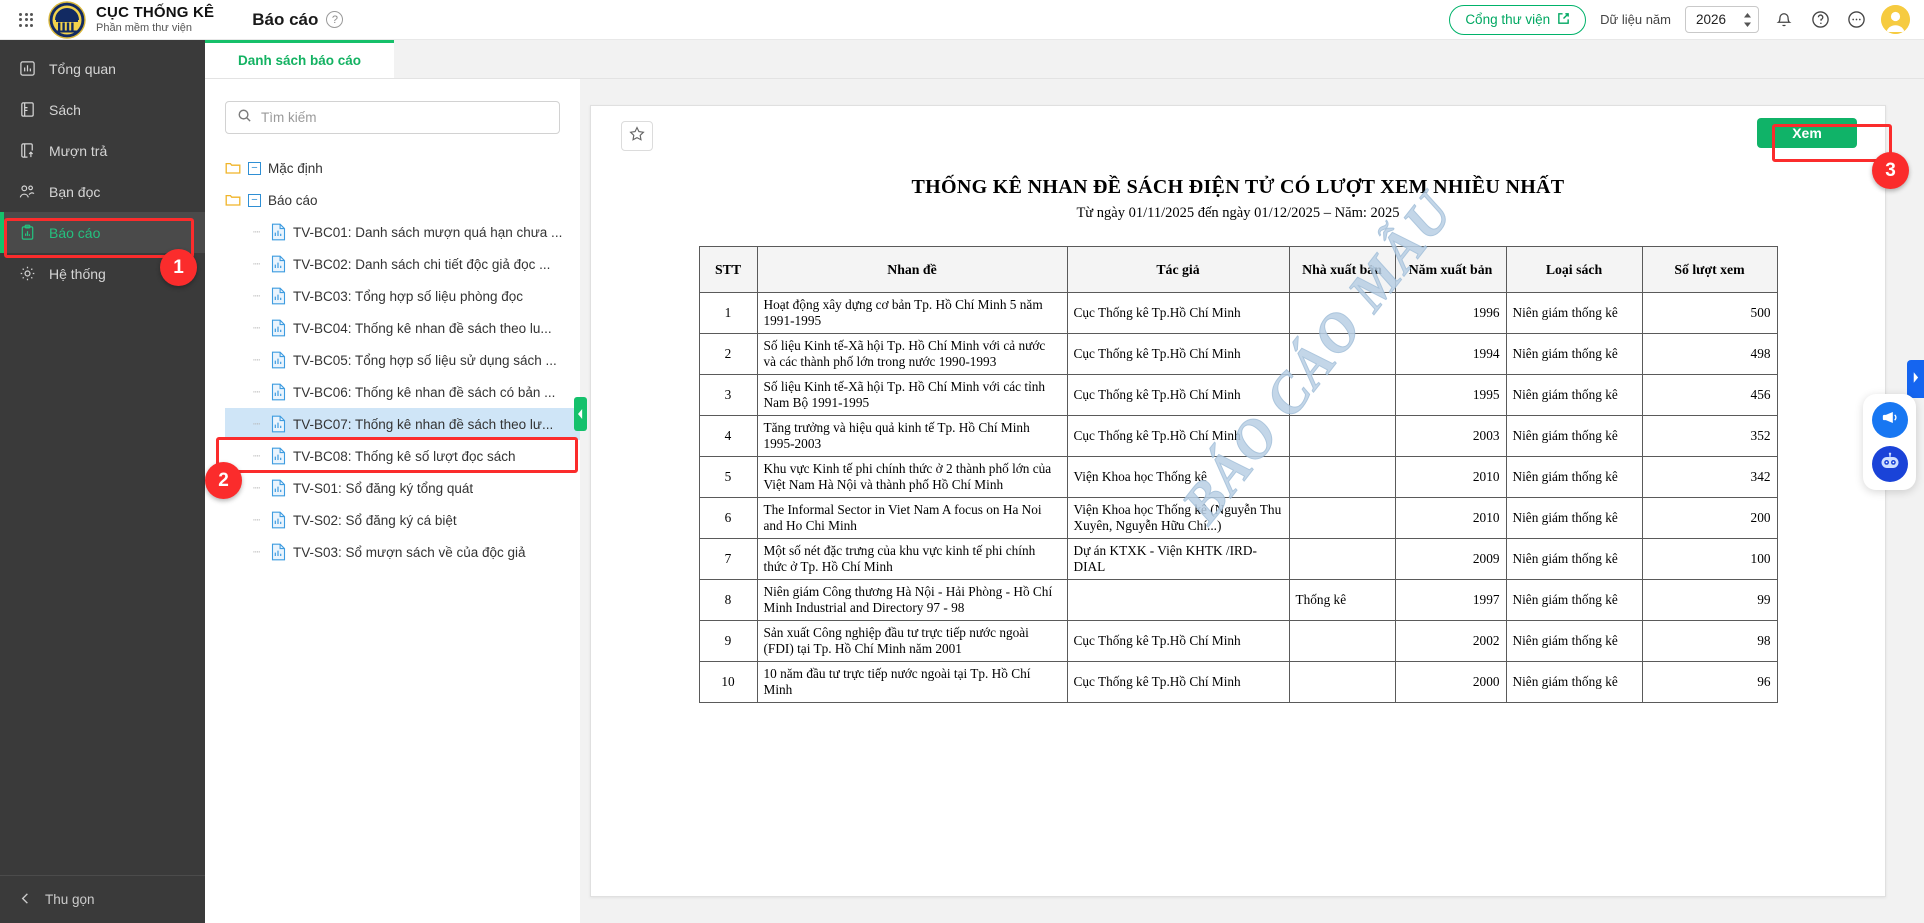  I want to click on annotation-badge-3: 3, so click(1890, 170).